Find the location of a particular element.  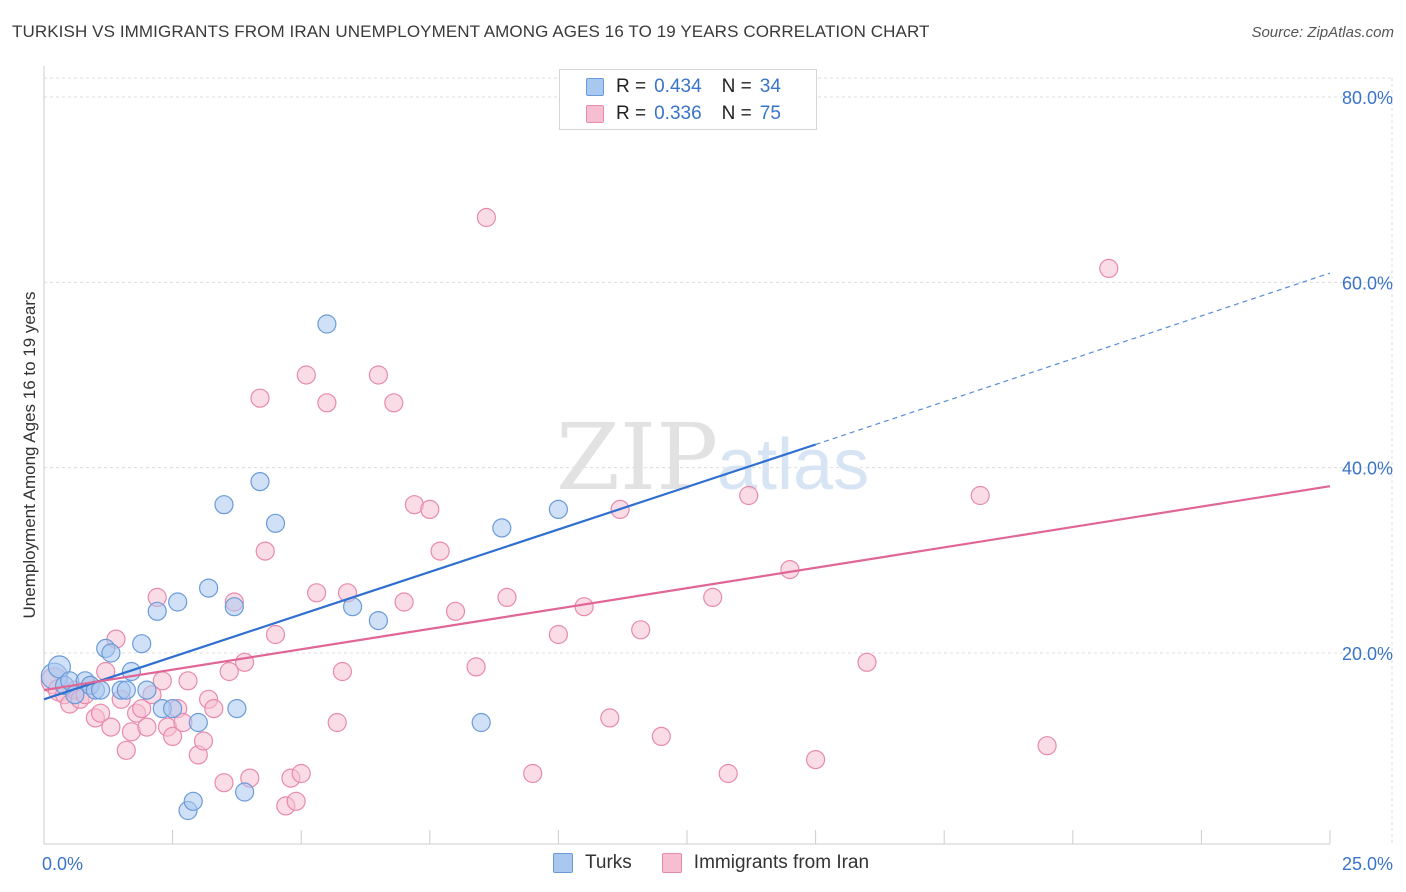

legend-item-turks: Turks is located at coordinates (592, 863).